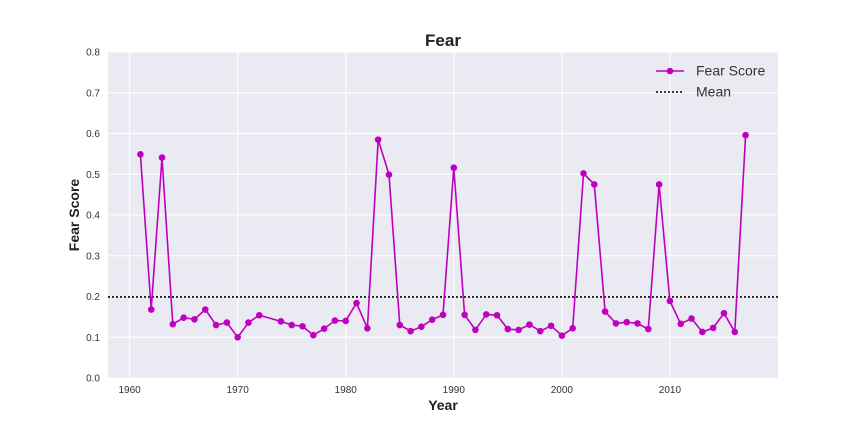  I want to click on legend-fear-score-marker, so click(670, 71).